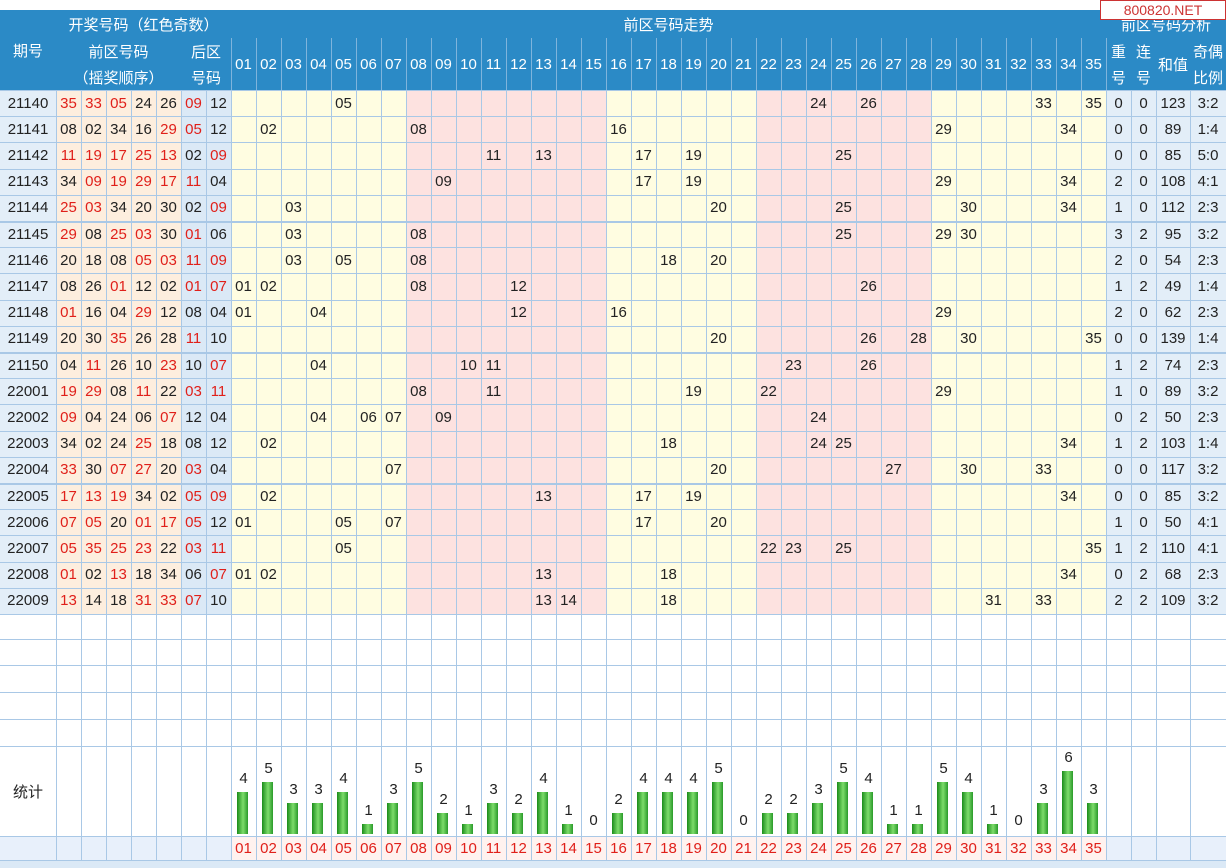 This screenshot has height=868, width=1226. I want to click on analysis-value: 1:4, so click(1208, 129).